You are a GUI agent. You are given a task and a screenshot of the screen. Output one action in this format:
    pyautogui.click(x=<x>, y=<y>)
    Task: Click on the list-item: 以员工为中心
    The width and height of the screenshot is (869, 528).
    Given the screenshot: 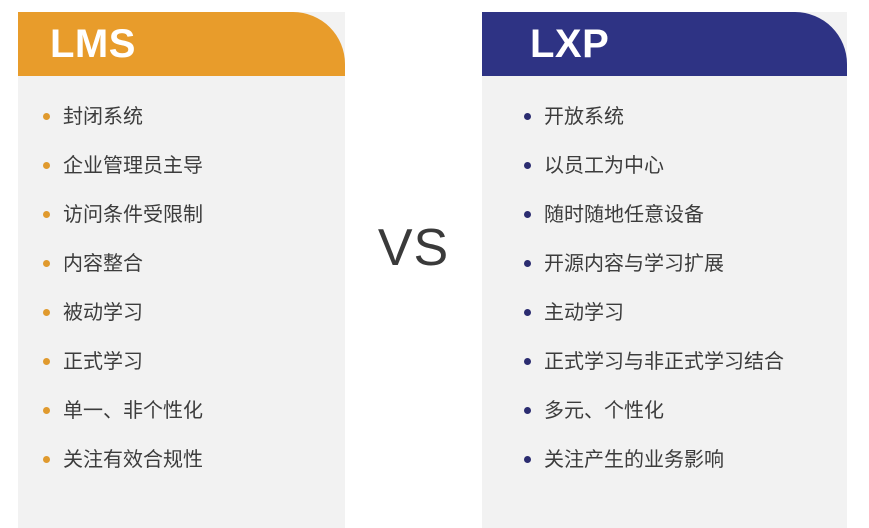 What is the action you would take?
    pyautogui.click(x=664, y=165)
    